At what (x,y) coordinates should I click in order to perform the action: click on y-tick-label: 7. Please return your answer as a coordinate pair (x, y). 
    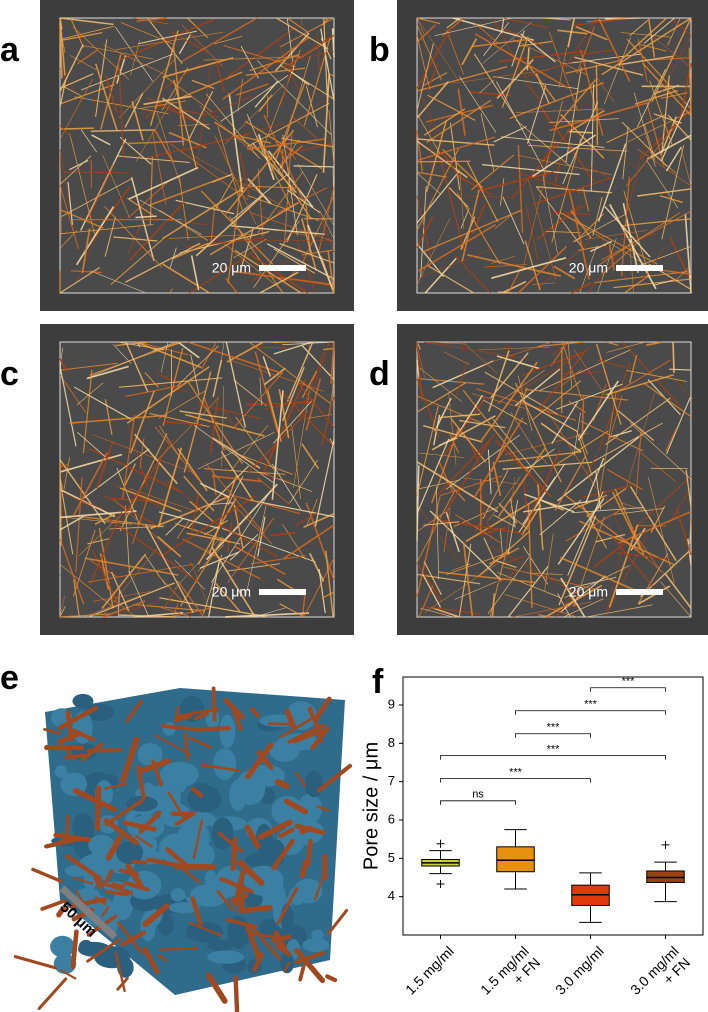
    Looking at the image, I should click on (391, 780).